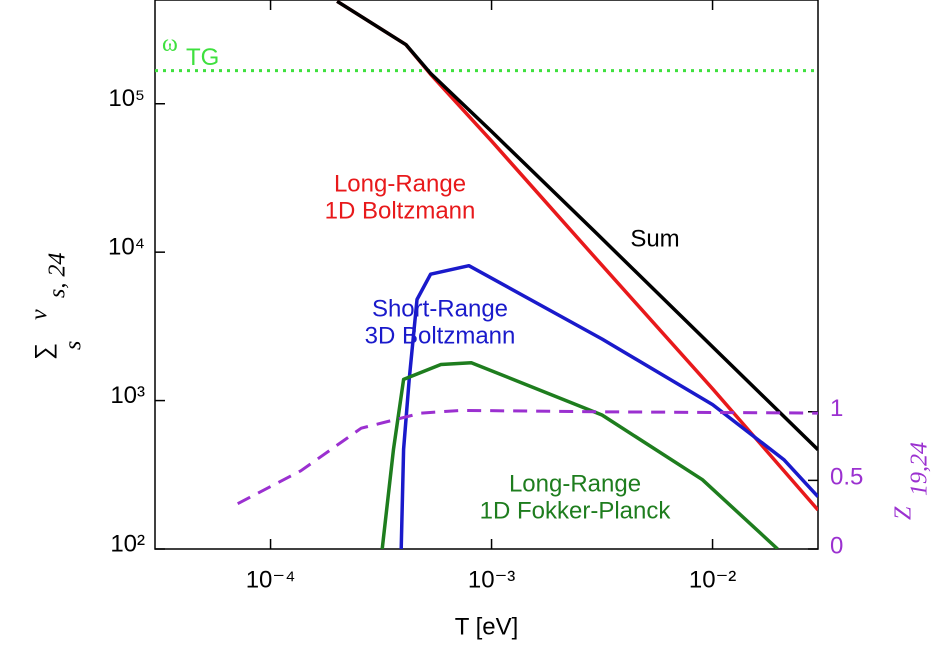 The height and width of the screenshot is (653, 931). What do you see at coordinates (40, 314) in the screenshot?
I see `y-label-main: ν` at bounding box center [40, 314].